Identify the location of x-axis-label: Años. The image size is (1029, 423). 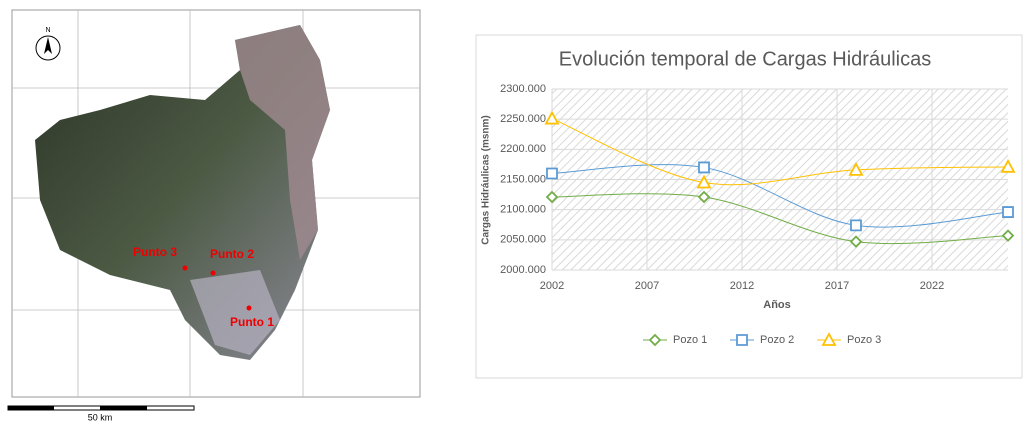
(777, 305).